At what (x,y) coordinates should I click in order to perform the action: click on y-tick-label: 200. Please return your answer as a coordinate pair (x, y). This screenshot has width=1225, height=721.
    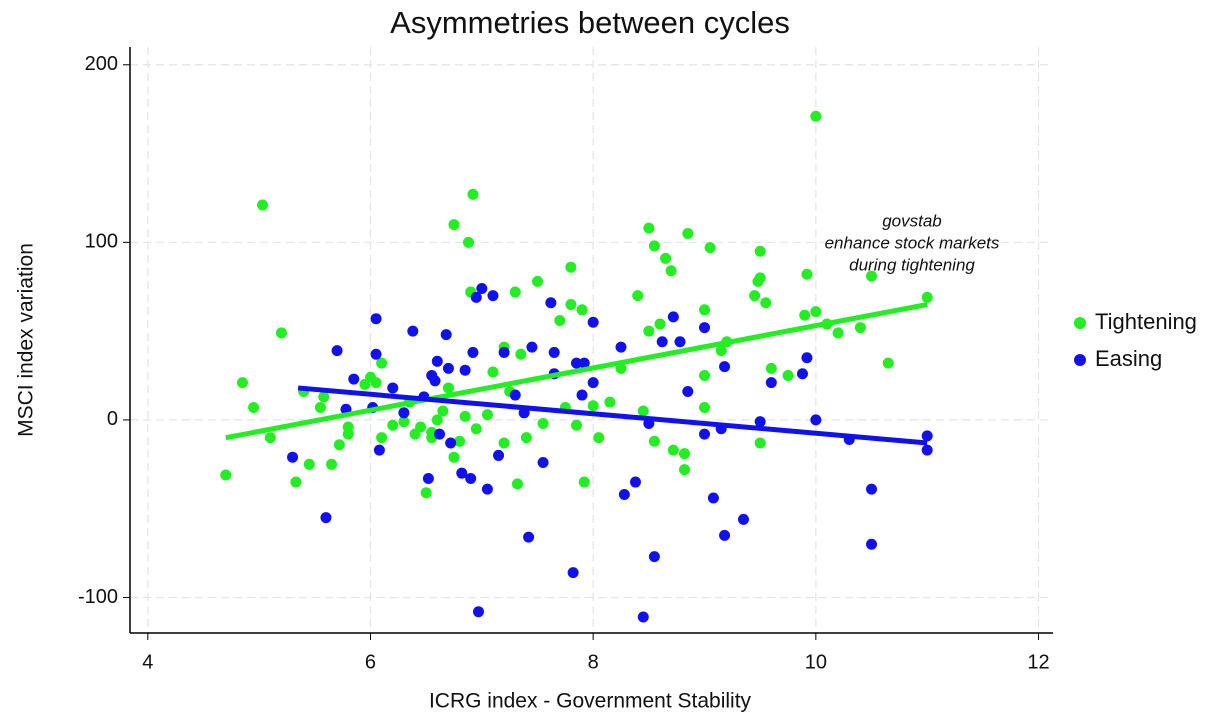
    Looking at the image, I should click on (101, 64).